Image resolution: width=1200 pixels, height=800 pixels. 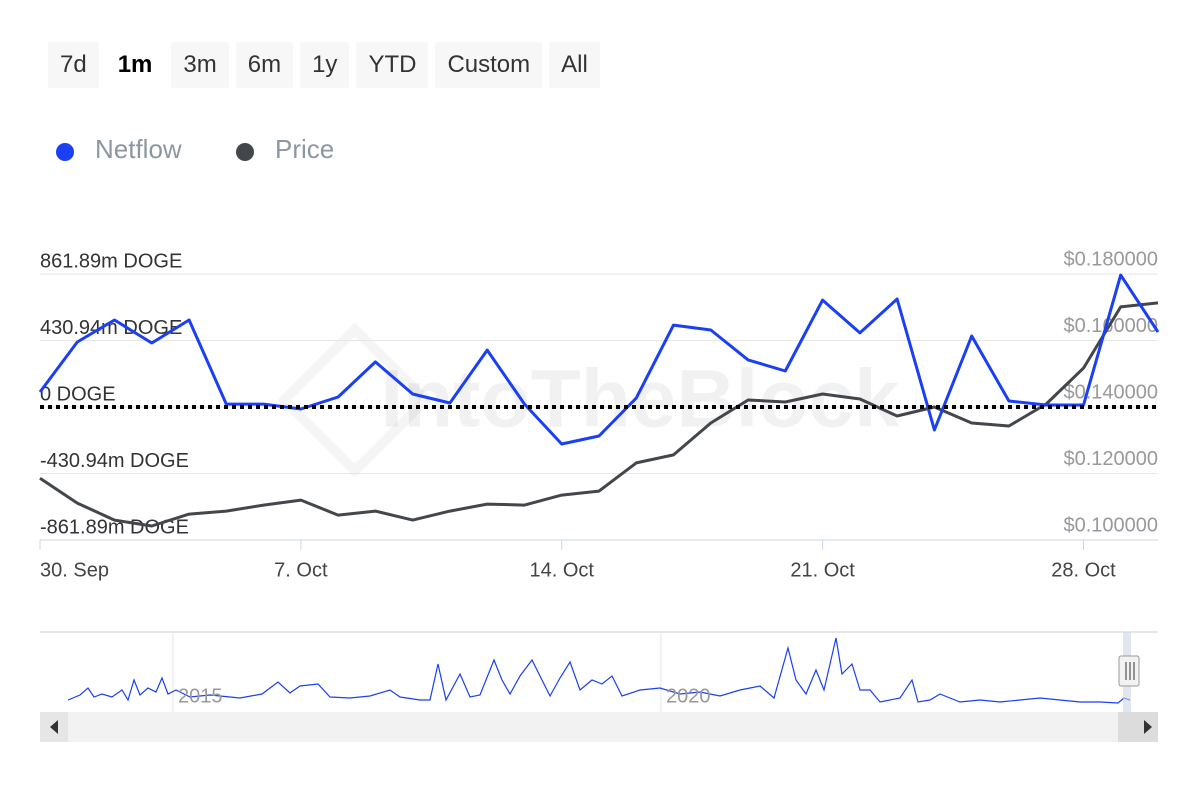 I want to click on scroll-left-arrow, so click(x=54, y=727).